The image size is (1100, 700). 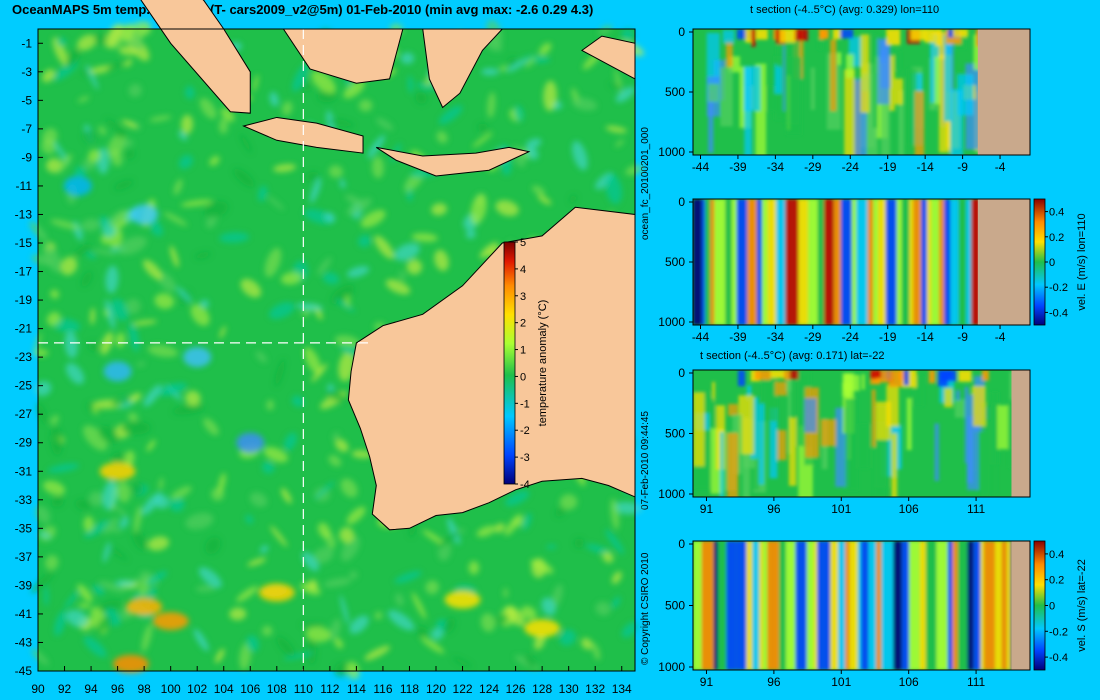 I want to click on map-y-tick-label: -1, so click(x=26, y=43).